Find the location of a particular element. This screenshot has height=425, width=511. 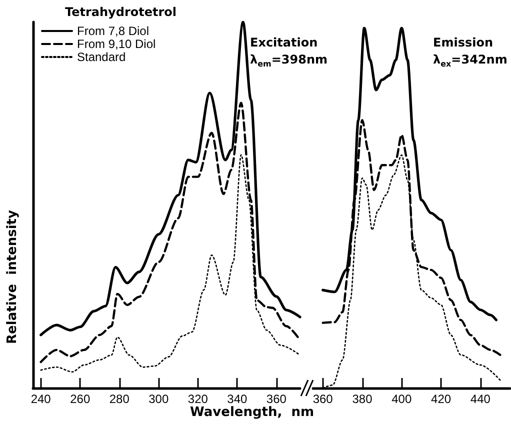

x-tick-label: 340 is located at coordinates (237, 399).